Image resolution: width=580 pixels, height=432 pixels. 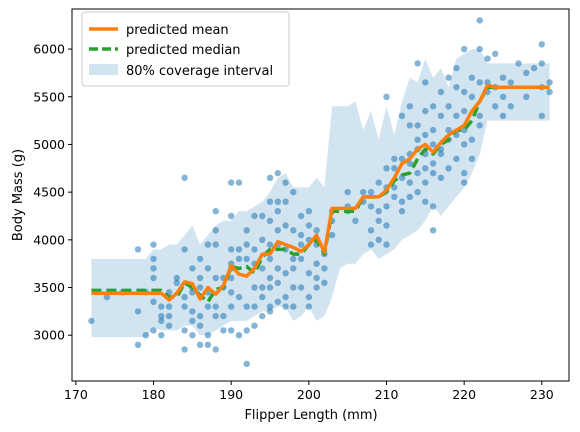 What do you see at coordinates (542, 394) in the screenshot?
I see `x-tick-label: 230` at bounding box center [542, 394].